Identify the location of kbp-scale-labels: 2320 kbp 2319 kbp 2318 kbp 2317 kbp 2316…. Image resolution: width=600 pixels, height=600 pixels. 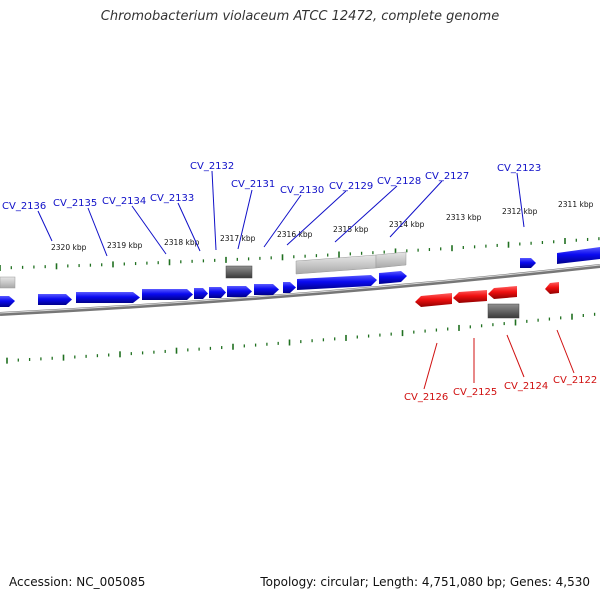
(322, 226).